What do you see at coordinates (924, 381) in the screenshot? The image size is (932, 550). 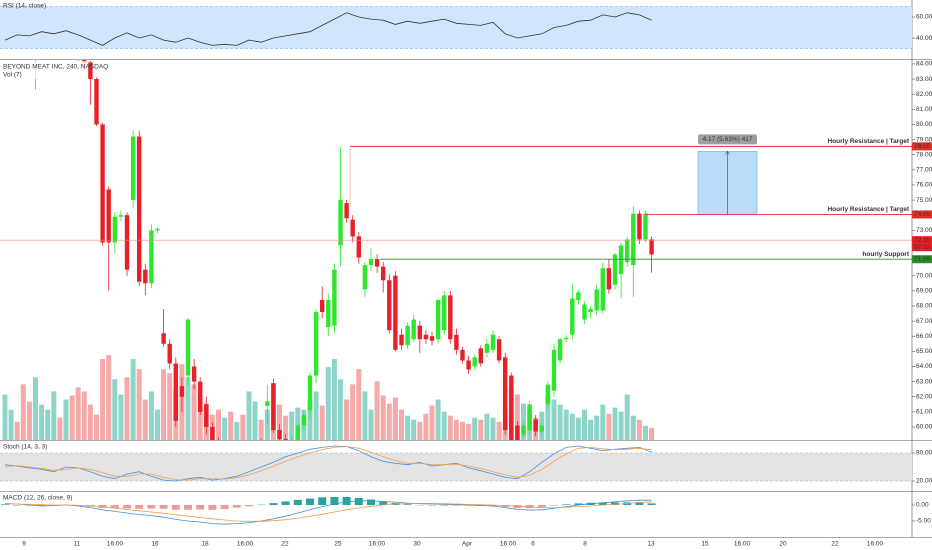 I see `y-tick-label: 63.00` at bounding box center [924, 381].